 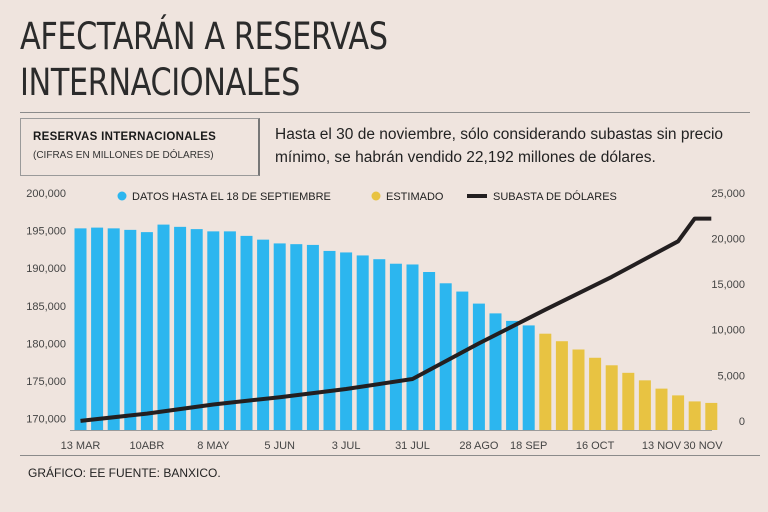 I want to click on right-axis-tick-label: 25,000, so click(x=728, y=194).